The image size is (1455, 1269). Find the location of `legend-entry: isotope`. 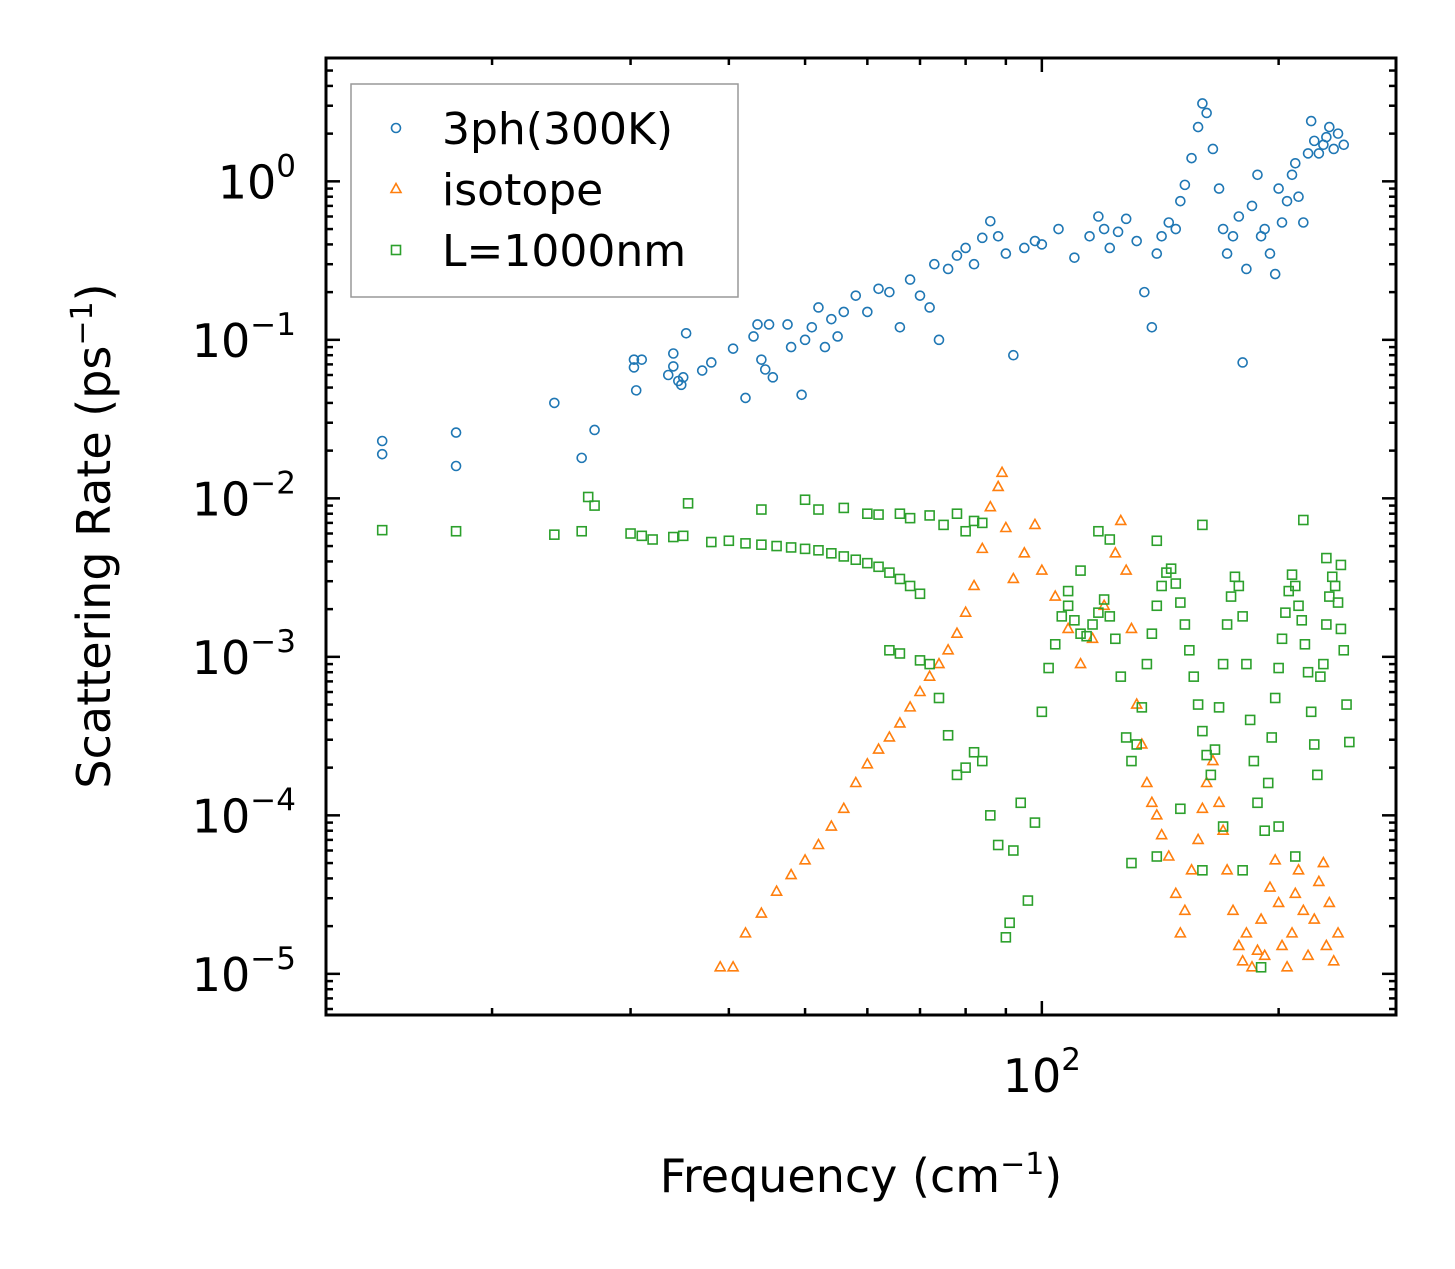

legend-entry: isotope is located at coordinates (496, 190).